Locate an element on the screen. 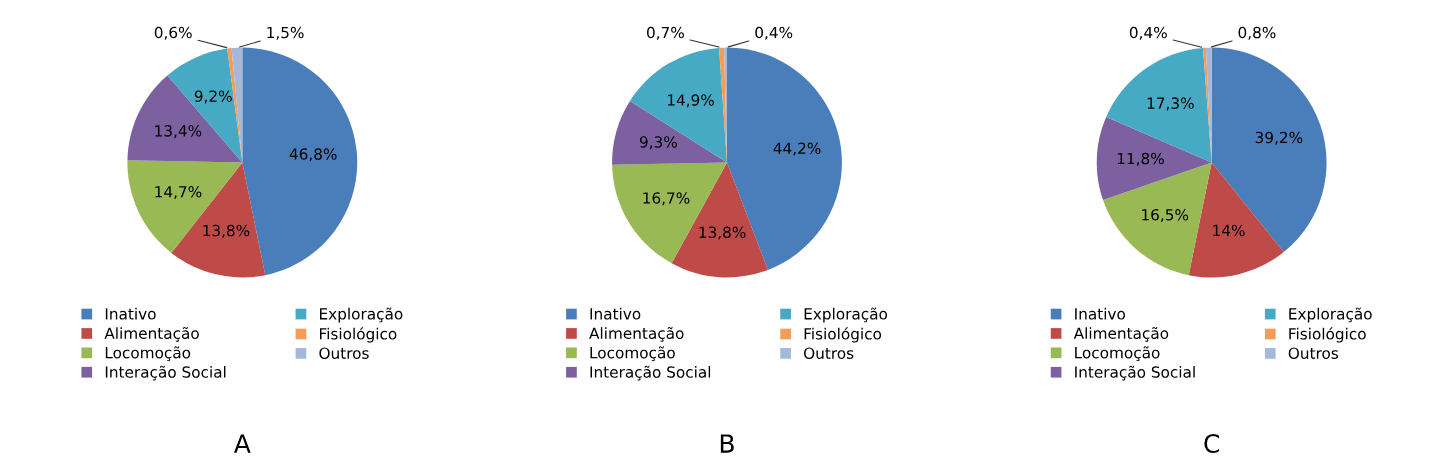  data-label: 14% is located at coordinates (1229, 230).